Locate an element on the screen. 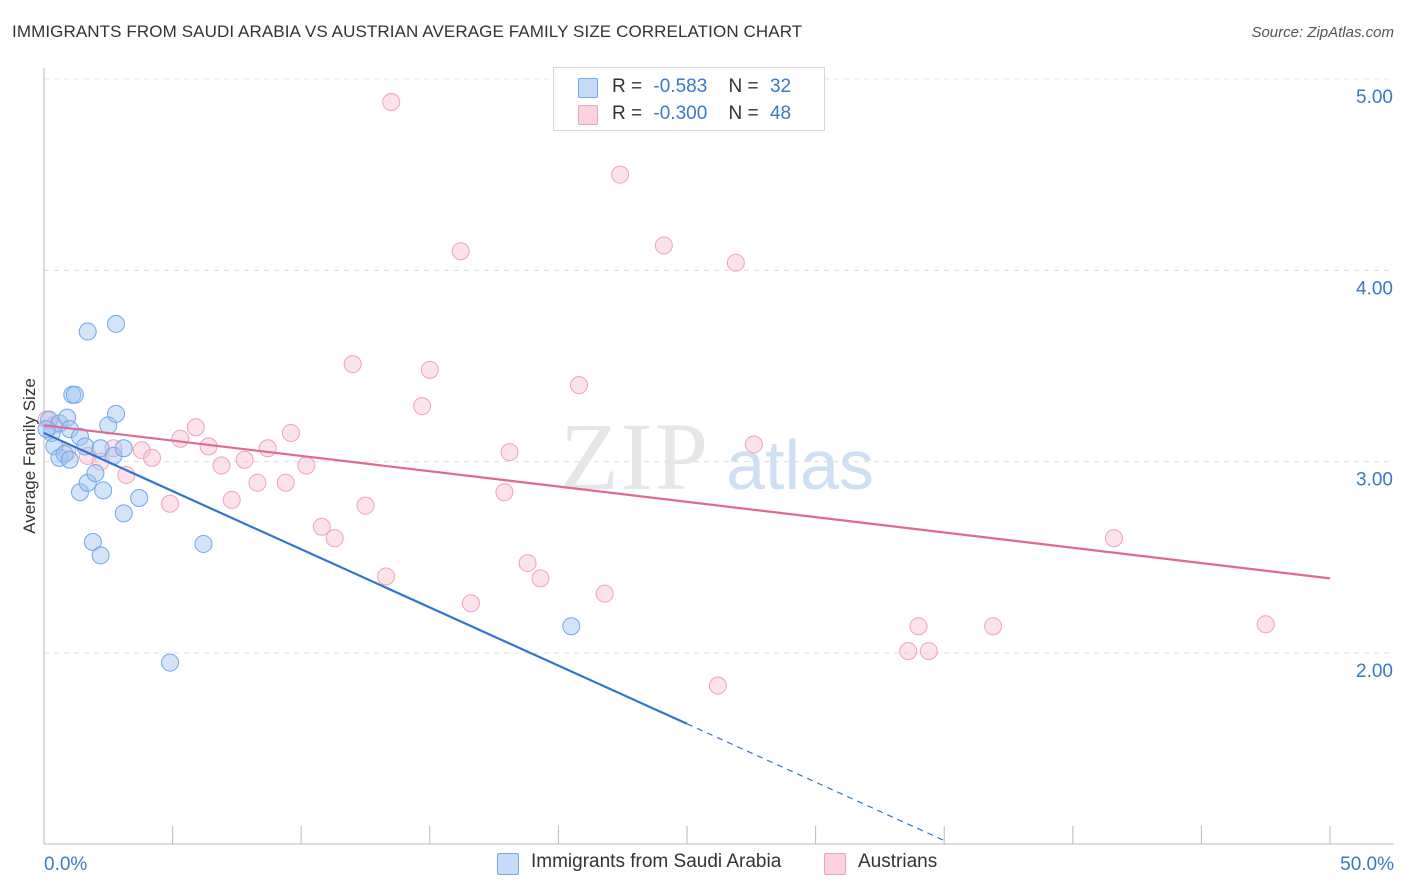 Image resolution: width=1406 pixels, height=892 pixels. watermark: ZIP atlas is located at coordinates (717, 456).